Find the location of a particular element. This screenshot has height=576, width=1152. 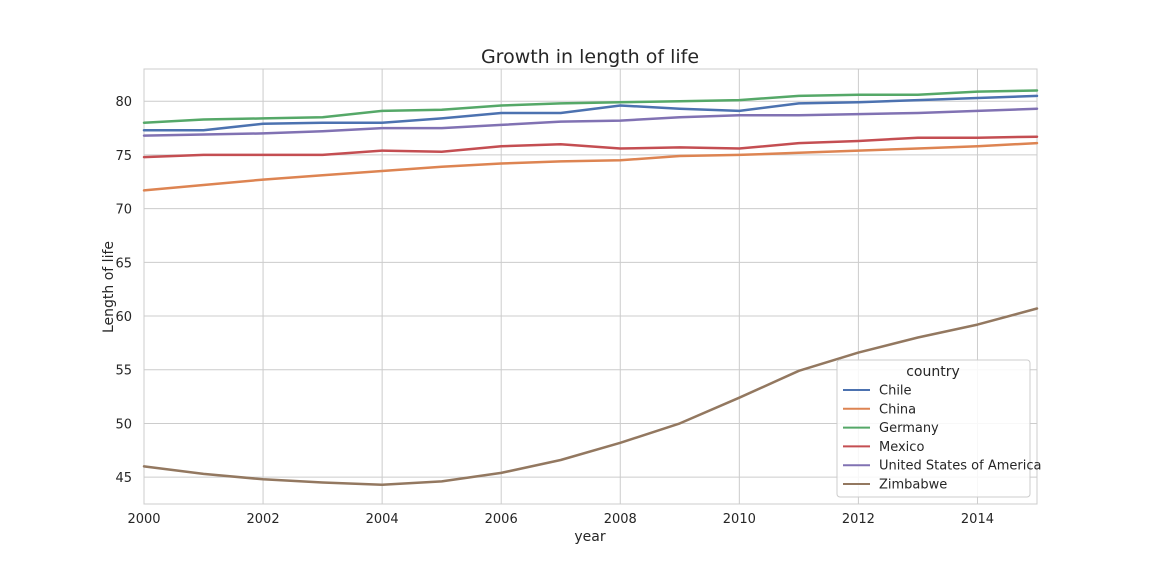

legend-label-mexico: Mexico is located at coordinates (901, 447).